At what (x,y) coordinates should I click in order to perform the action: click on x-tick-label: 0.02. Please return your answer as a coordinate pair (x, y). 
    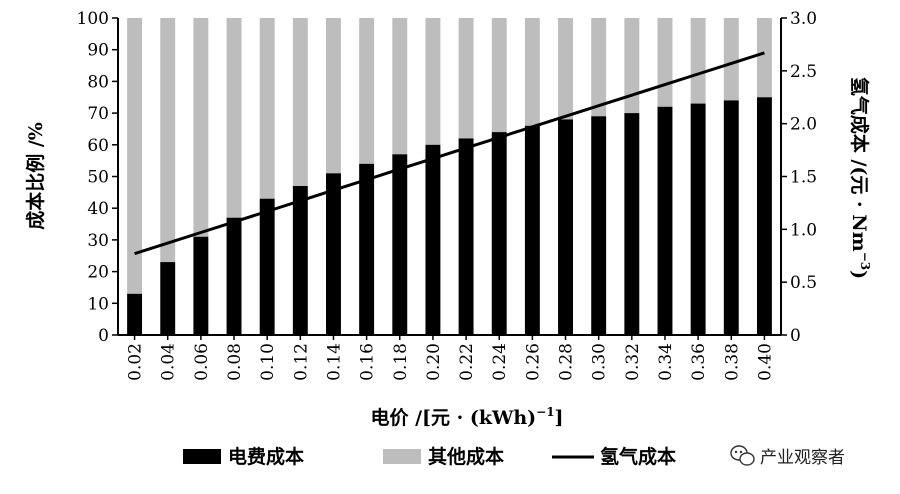
    Looking at the image, I should click on (136, 362).